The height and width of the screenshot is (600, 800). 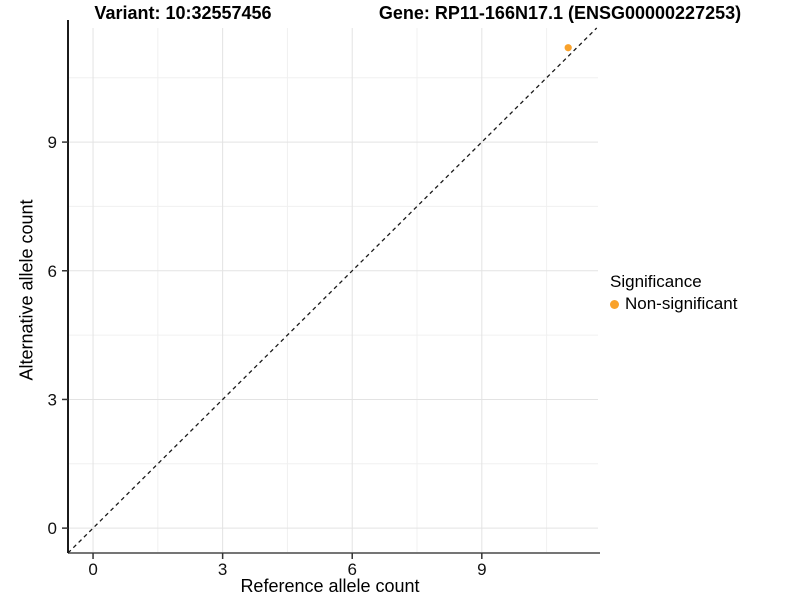 What do you see at coordinates (673, 293) in the screenshot?
I see `legend: Significance Non-significant` at bounding box center [673, 293].